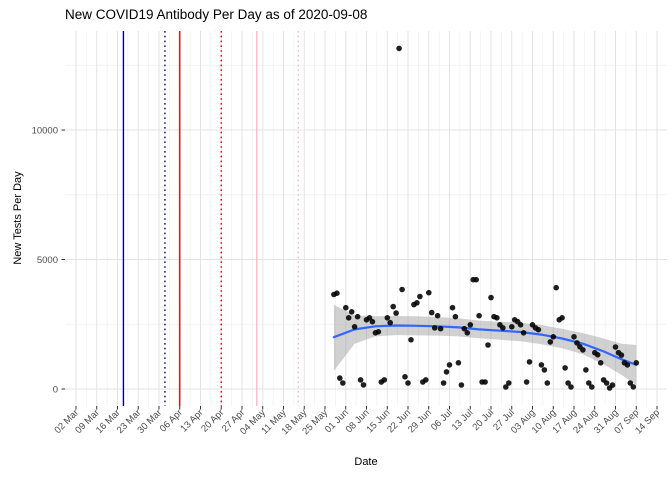 The width and height of the screenshot is (672, 480). Describe the element at coordinates (420, 421) in the screenshot. I see `x-tick-label: 29 Jun` at that location.